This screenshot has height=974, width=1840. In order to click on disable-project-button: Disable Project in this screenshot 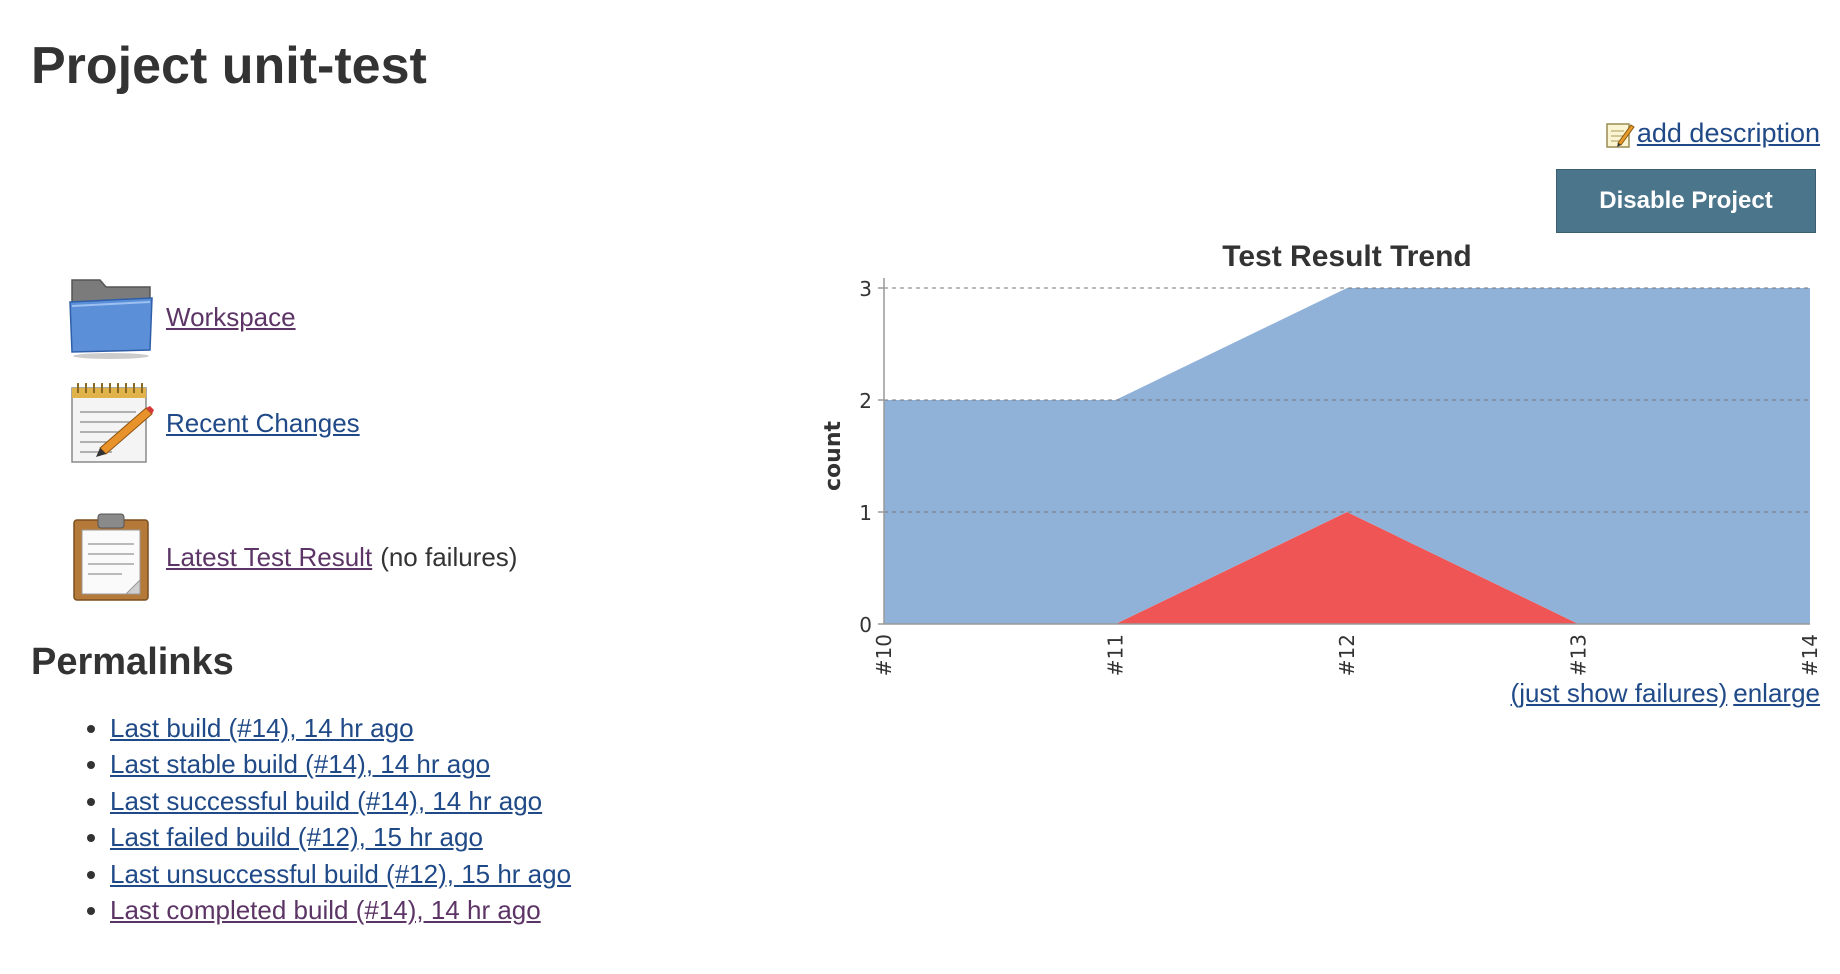, I will do `click(1686, 201)`.